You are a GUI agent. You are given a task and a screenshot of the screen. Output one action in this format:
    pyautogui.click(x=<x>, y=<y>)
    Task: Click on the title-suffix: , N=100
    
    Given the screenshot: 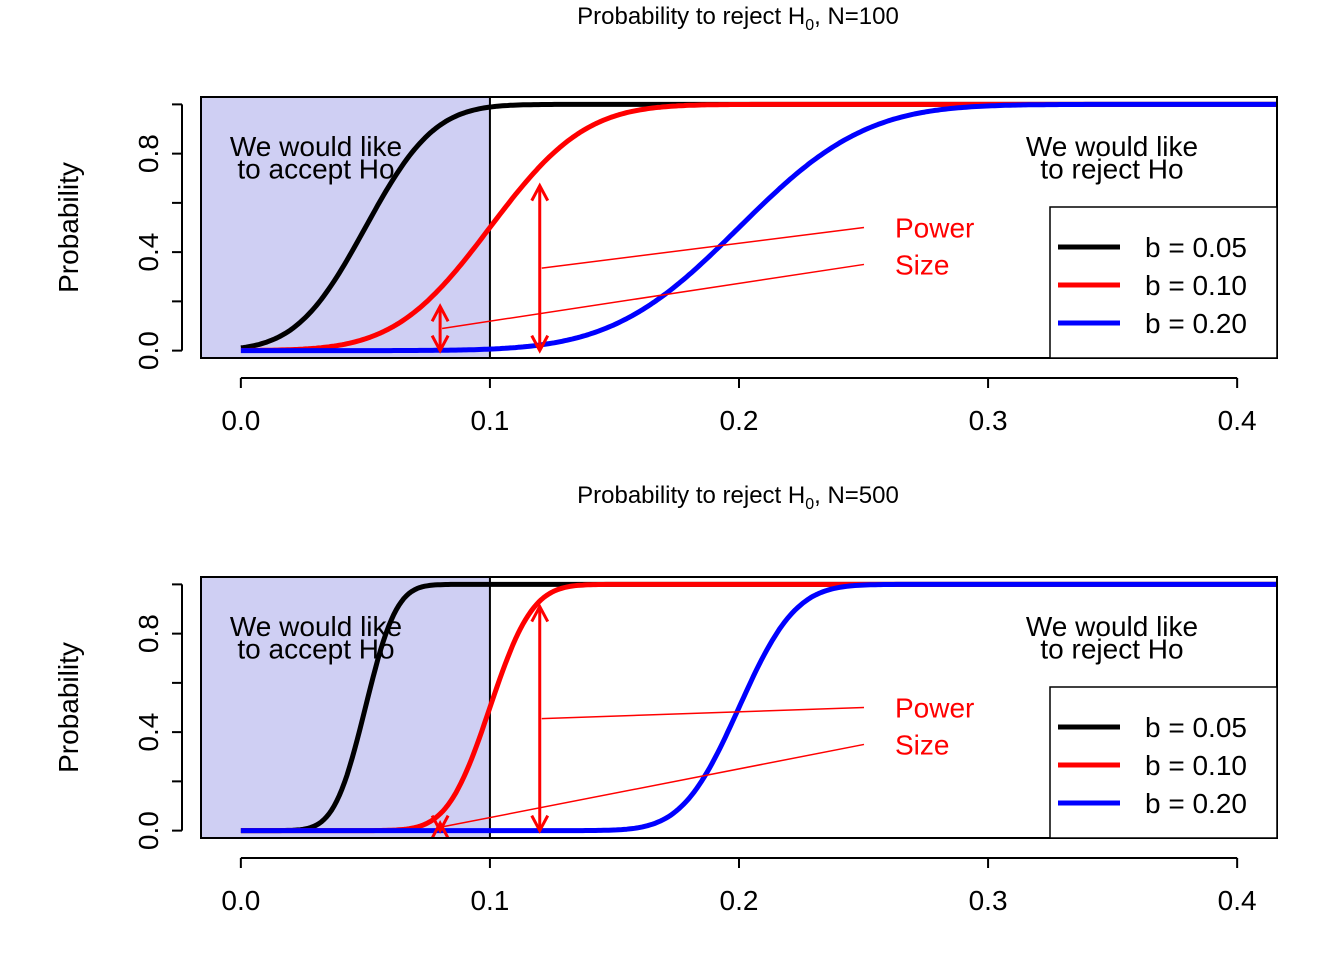 What is the action you would take?
    pyautogui.click(x=856, y=16)
    